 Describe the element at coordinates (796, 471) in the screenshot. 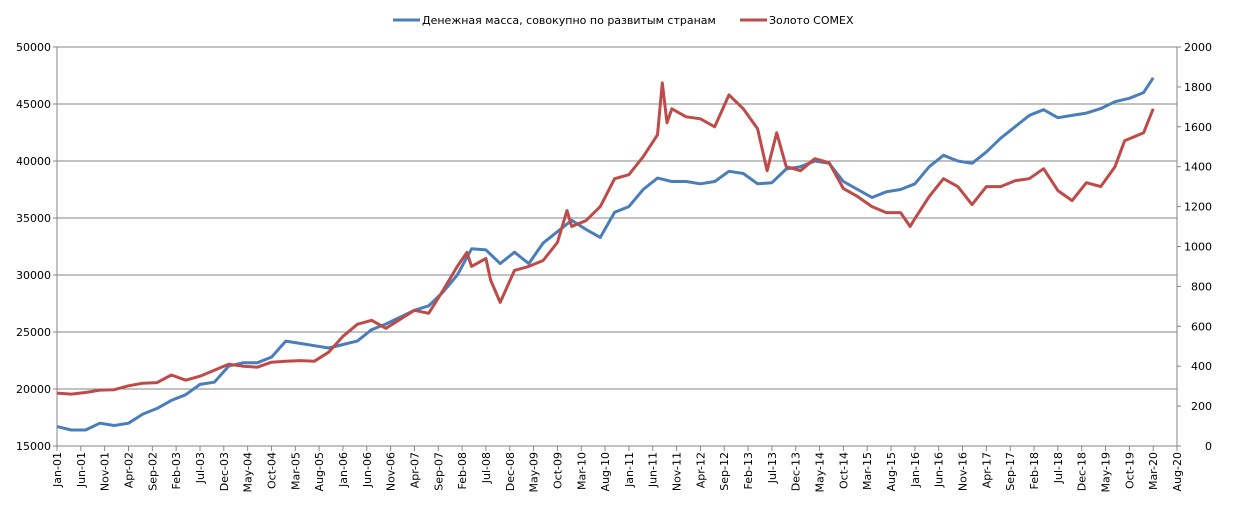

I see `x-tick-label: Dec-13` at that location.